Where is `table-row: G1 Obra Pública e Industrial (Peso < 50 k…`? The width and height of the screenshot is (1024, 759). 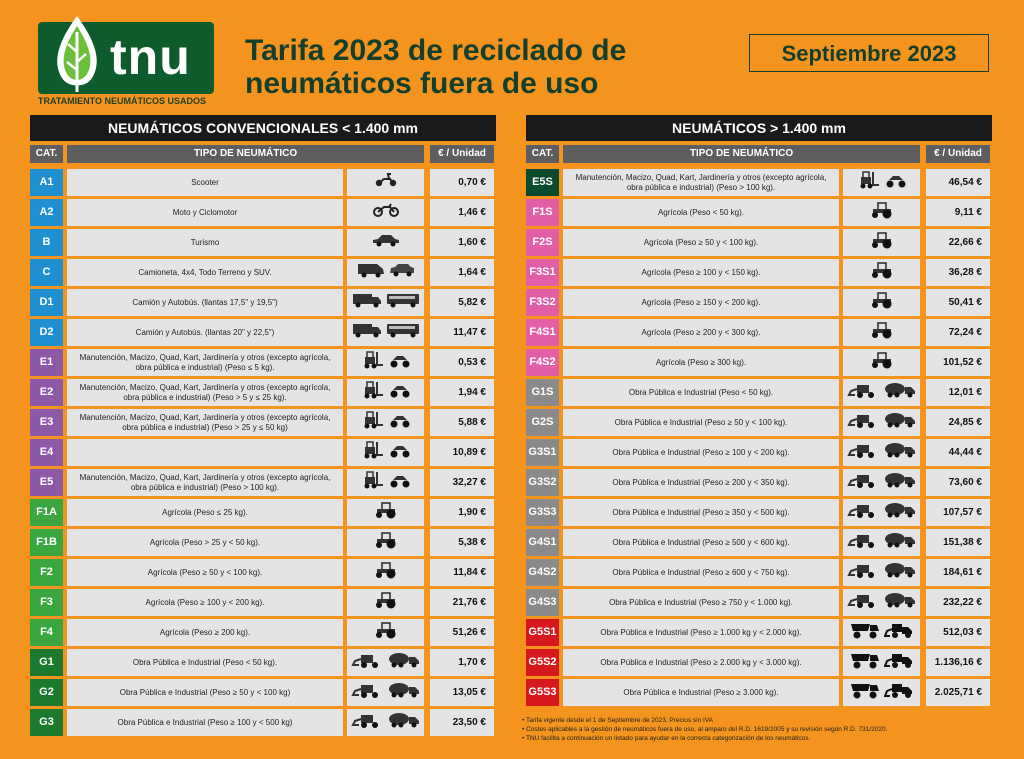 table-row: G1 Obra Pública e Industrial (Peso < 50 k… is located at coordinates (263, 662).